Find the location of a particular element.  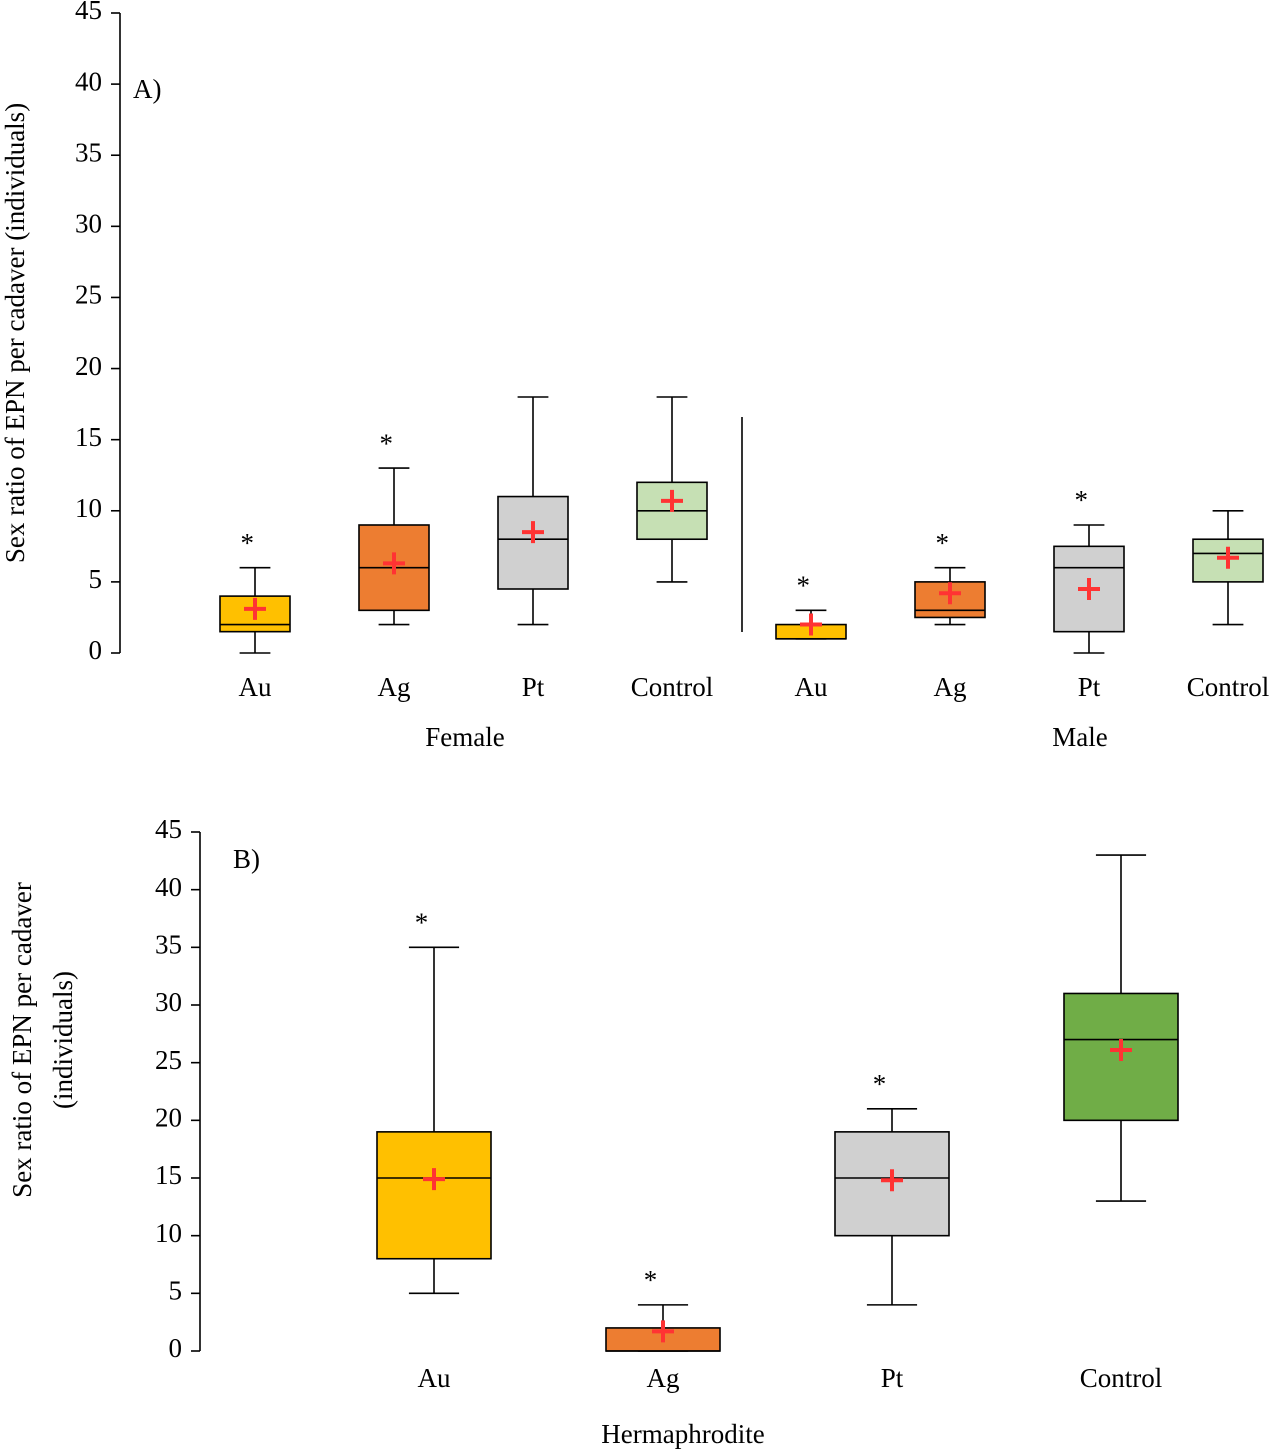

y-axis-label: Sex ratio of EPN per cadaver is located at coordinates (22, 1040).